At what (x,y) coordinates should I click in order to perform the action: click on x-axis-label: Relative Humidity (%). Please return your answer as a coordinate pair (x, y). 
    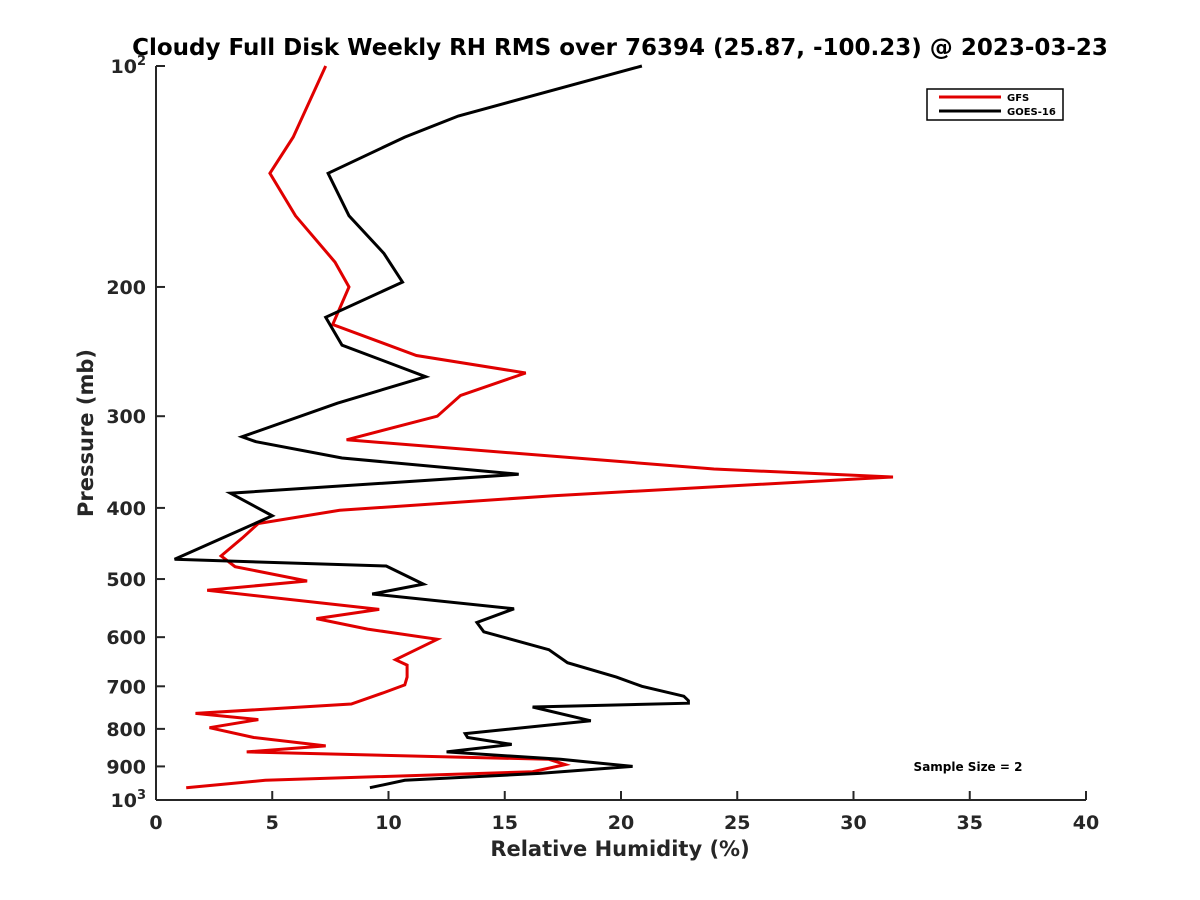
    Looking at the image, I should click on (619, 849).